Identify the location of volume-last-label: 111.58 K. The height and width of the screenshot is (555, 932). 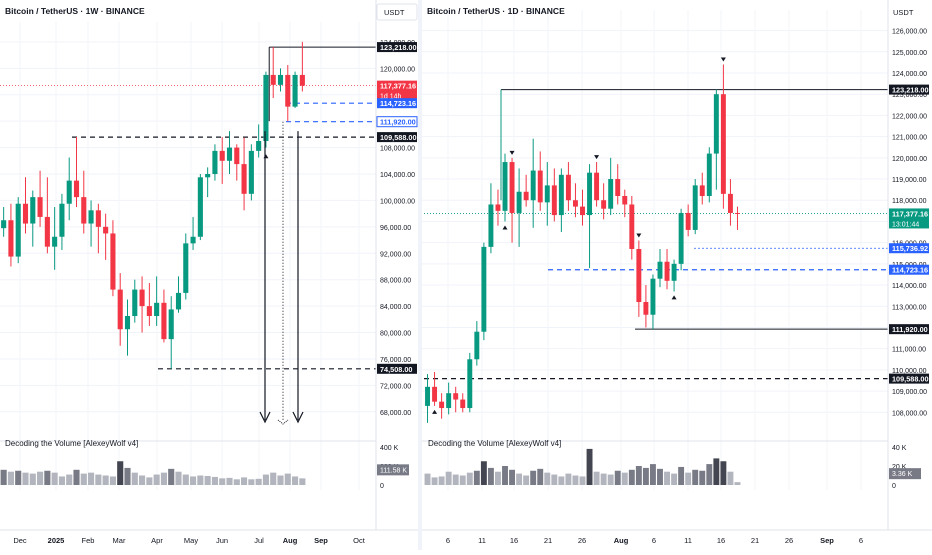
(393, 470).